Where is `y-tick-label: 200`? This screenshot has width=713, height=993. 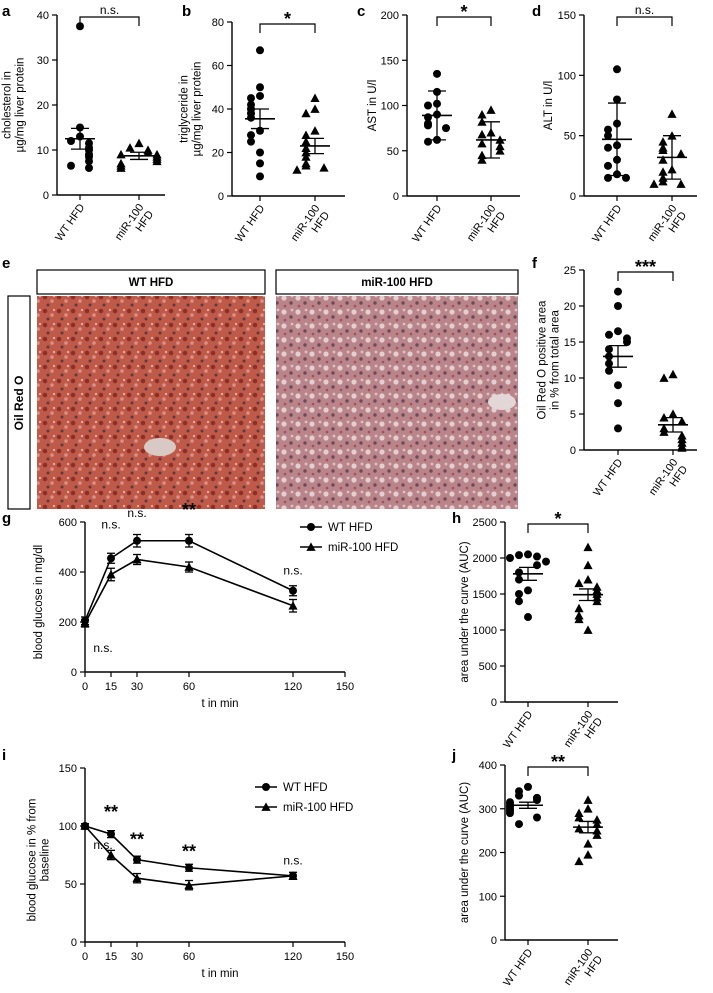
y-tick-label: 200 is located at coordinates (68, 623).